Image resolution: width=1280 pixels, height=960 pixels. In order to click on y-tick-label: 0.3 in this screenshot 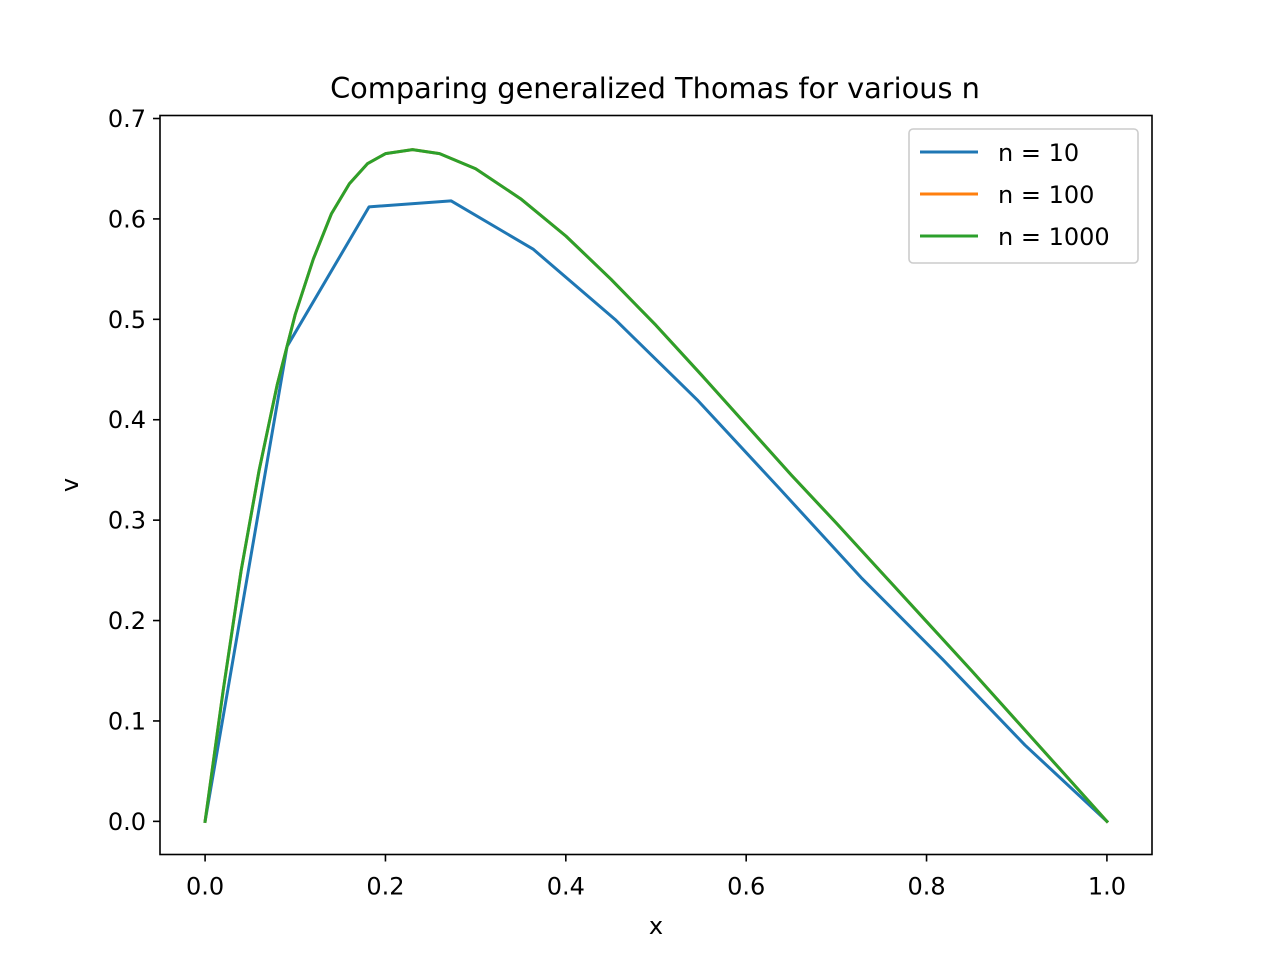, I will do `click(127, 521)`.